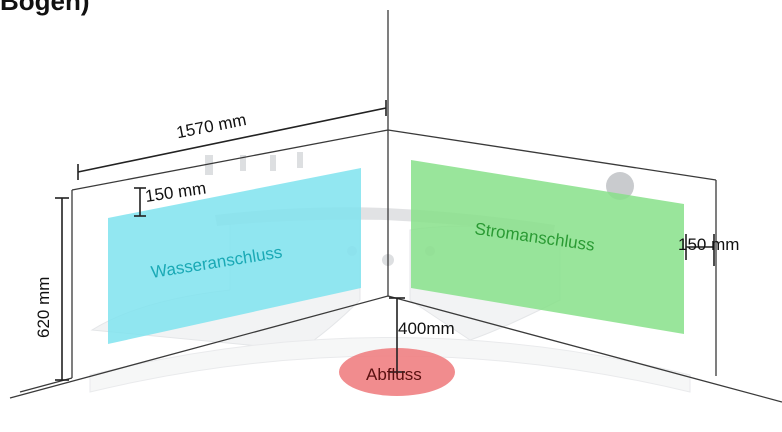 The image size is (782, 432). I want to click on drain-offset-label: 400mm, so click(426, 328).